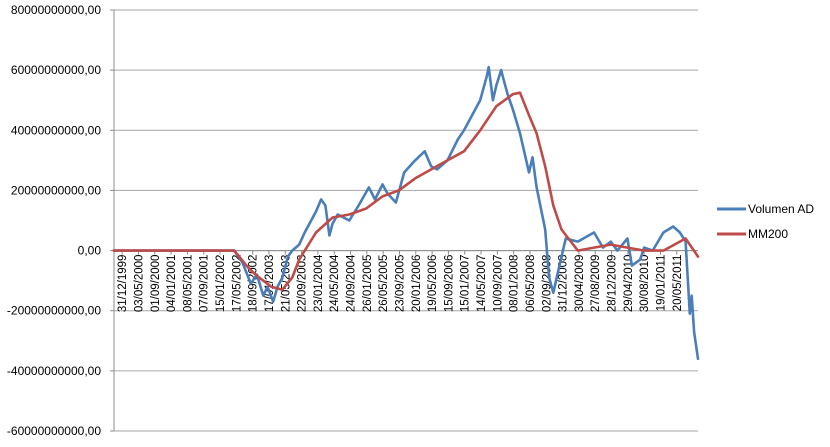  I want to click on x-tick-label: 20/05/2011, so click(678, 283).